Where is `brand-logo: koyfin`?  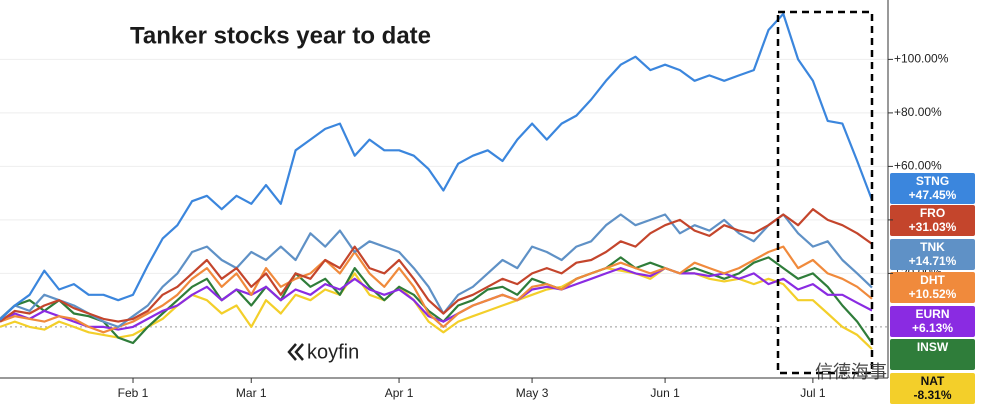
brand-logo: koyfin is located at coordinates (323, 352).